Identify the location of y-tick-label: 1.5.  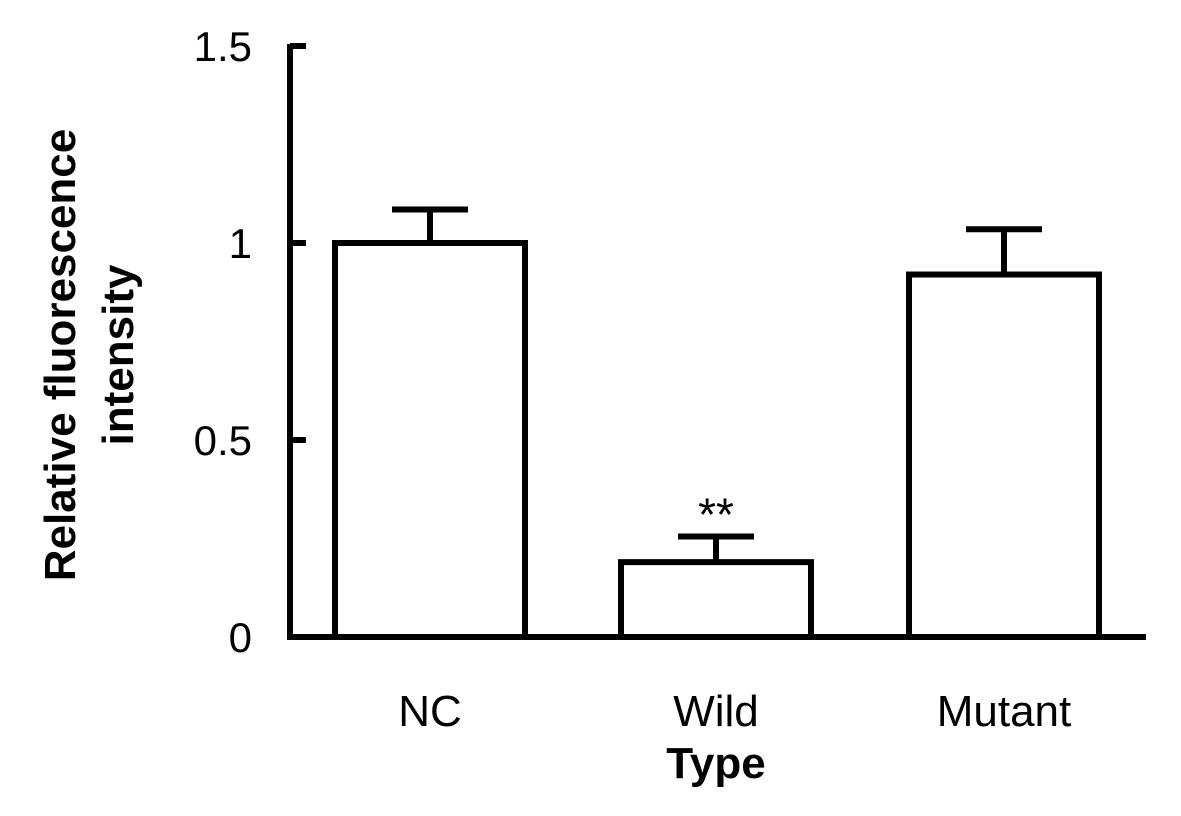
(223, 46).